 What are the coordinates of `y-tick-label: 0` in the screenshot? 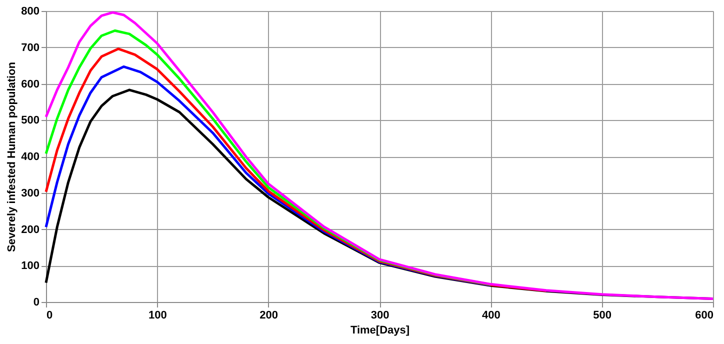 It's located at (36, 302).